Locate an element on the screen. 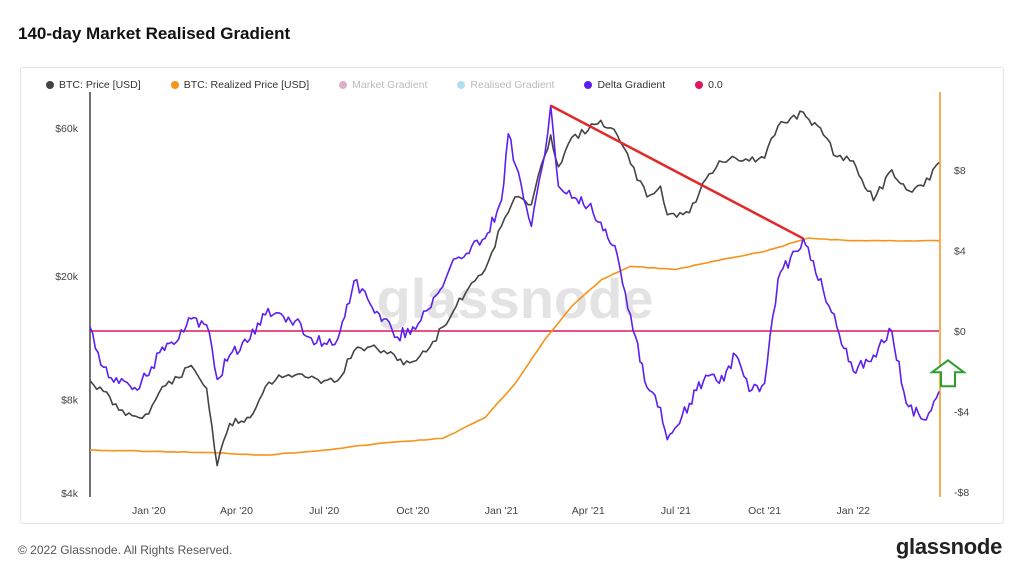 The width and height of the screenshot is (1024, 576). legend-label: BTC: Price [USD] is located at coordinates (100, 85).